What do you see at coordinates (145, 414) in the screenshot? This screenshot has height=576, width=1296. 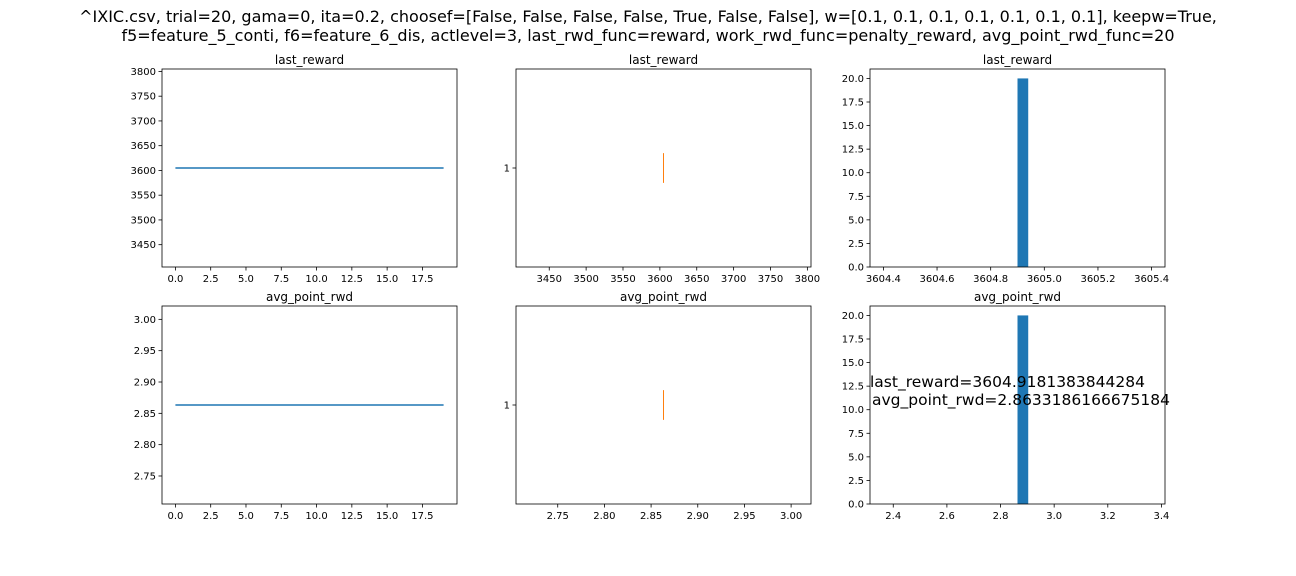 I see `y-tick-label: 2.85` at bounding box center [145, 414].